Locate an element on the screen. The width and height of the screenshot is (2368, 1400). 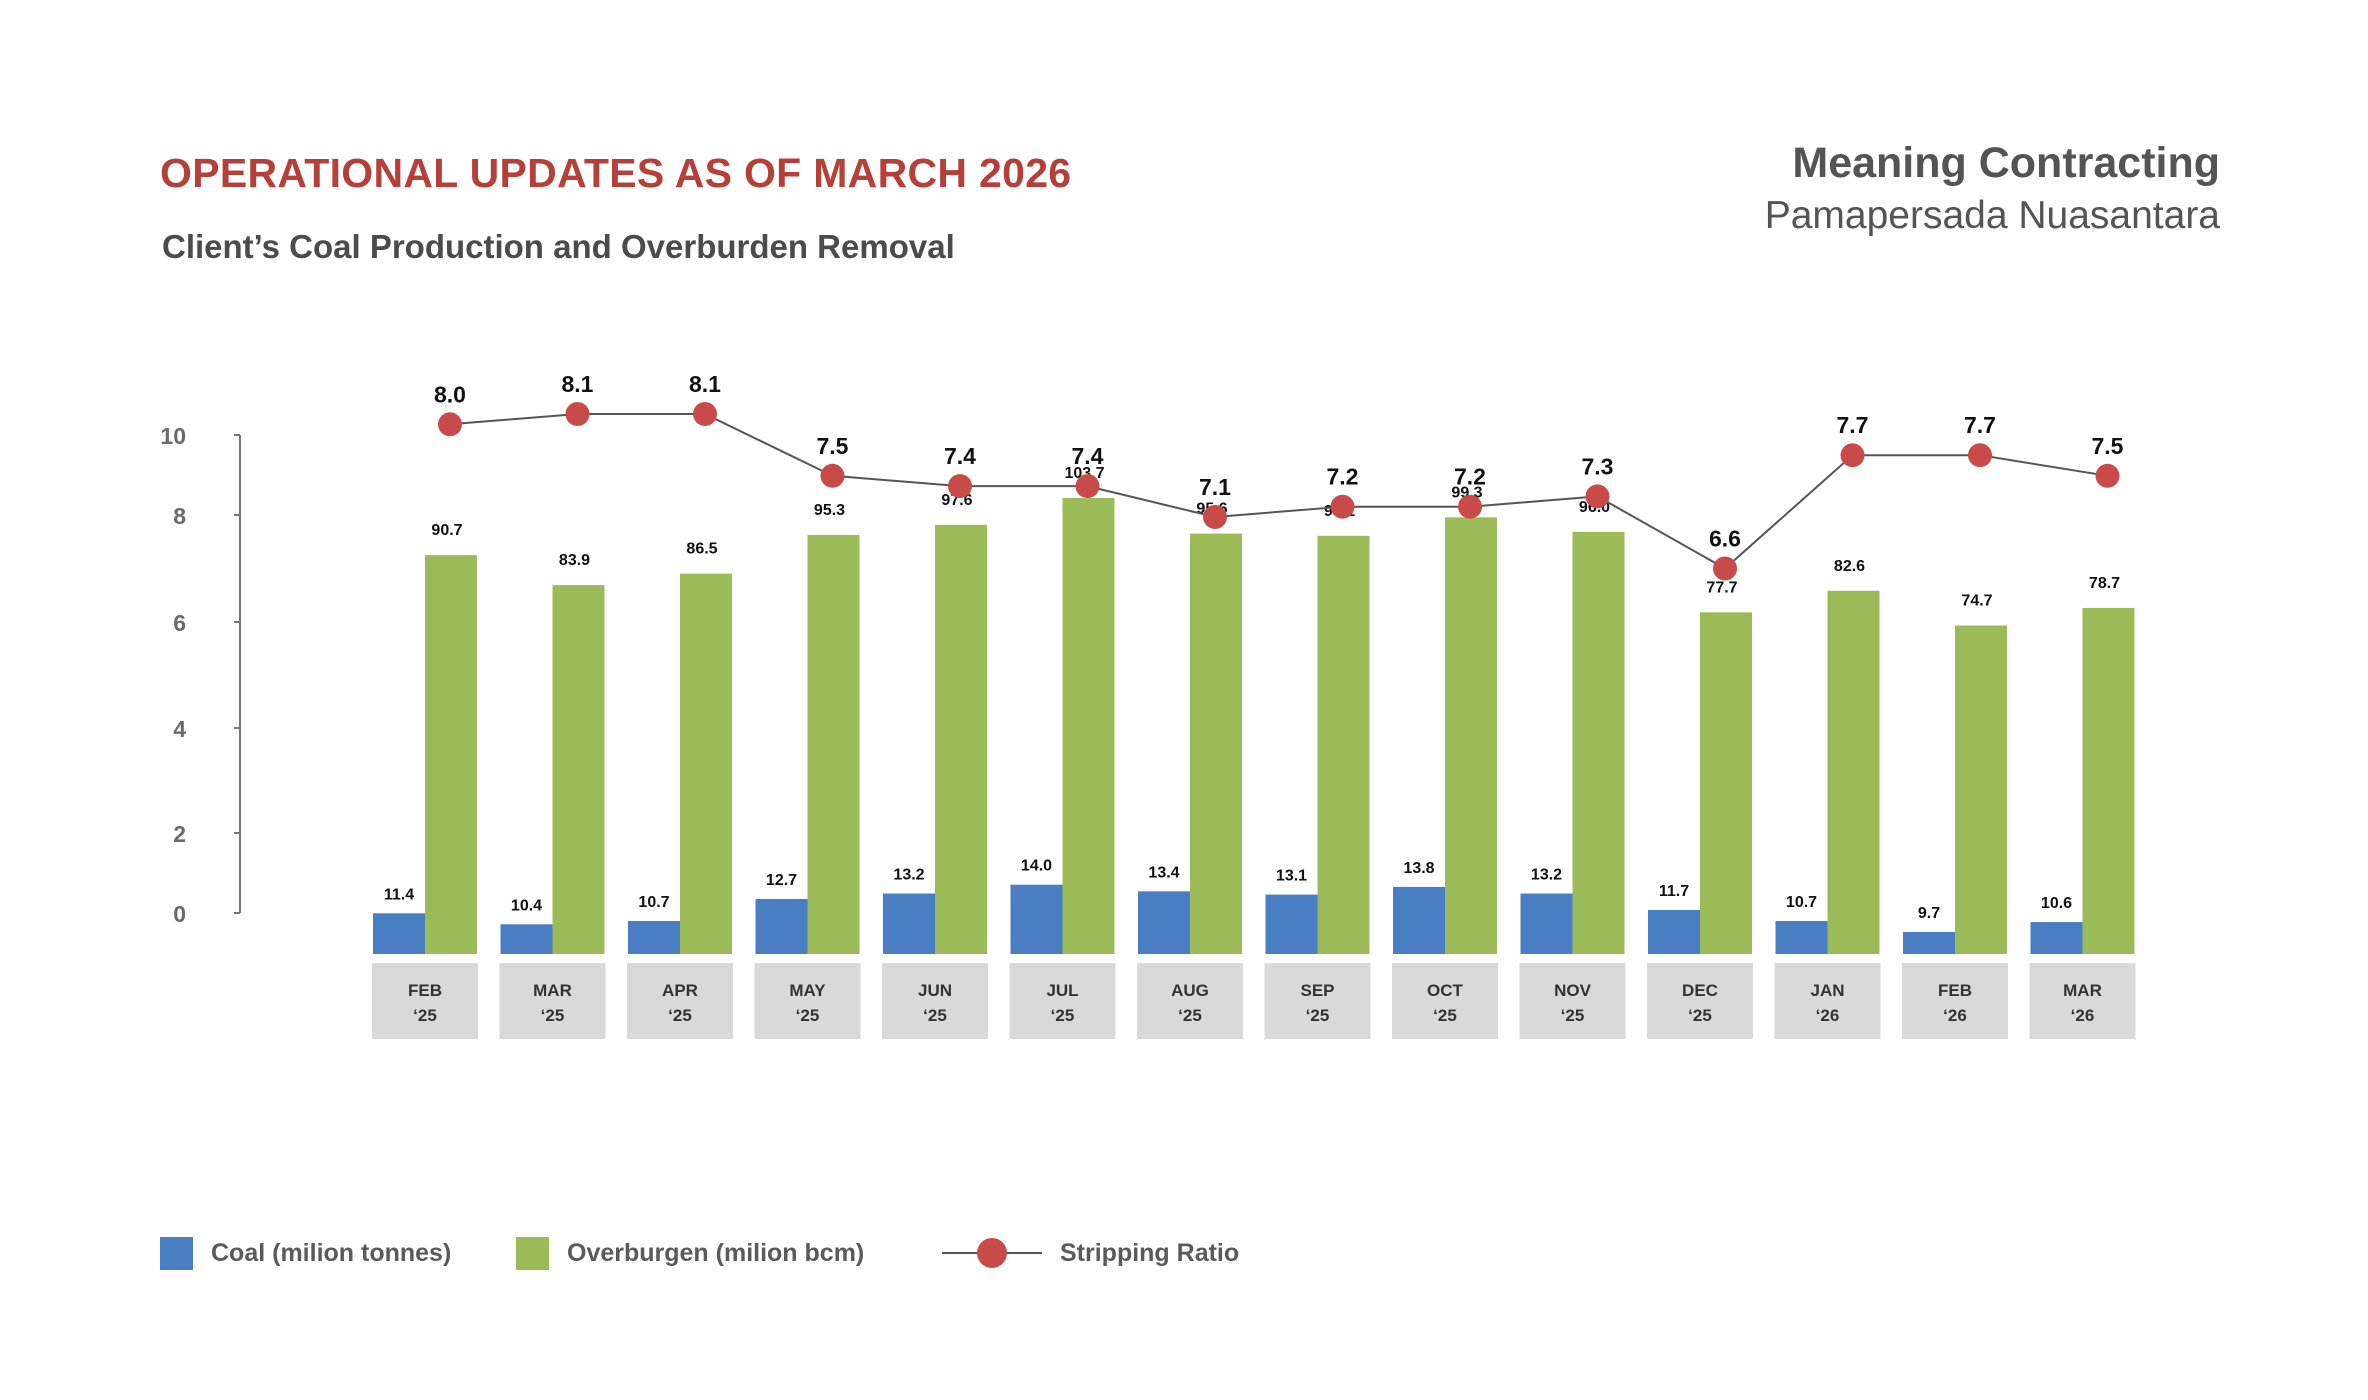
stripping-ratio-label: 6.6 is located at coordinates (1725, 539).